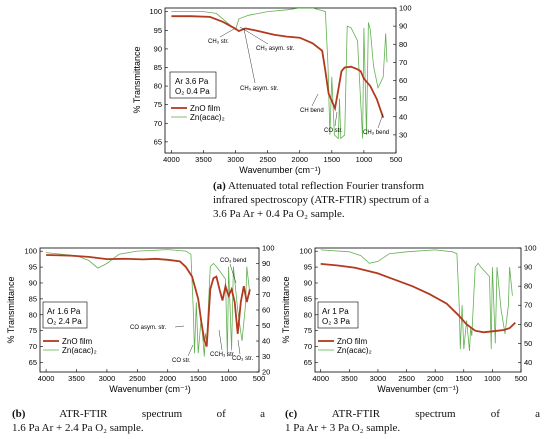  Describe the element at coordinates (528, 267) in the screenshot. I see `chart-c-ytick-right-label: 90` at that location.